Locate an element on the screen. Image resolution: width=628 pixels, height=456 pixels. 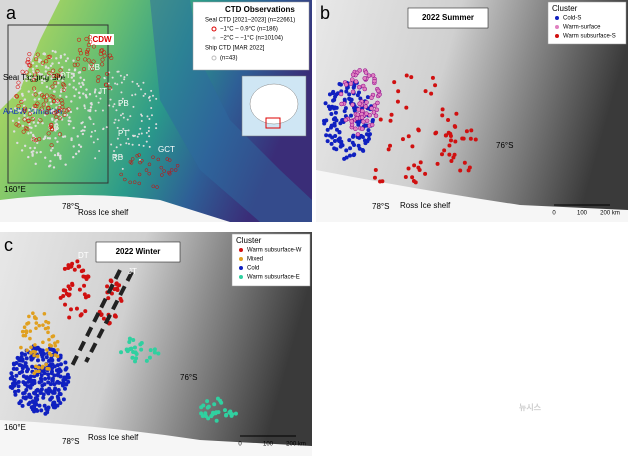
legend-marker is located at coordinates (241, 277).